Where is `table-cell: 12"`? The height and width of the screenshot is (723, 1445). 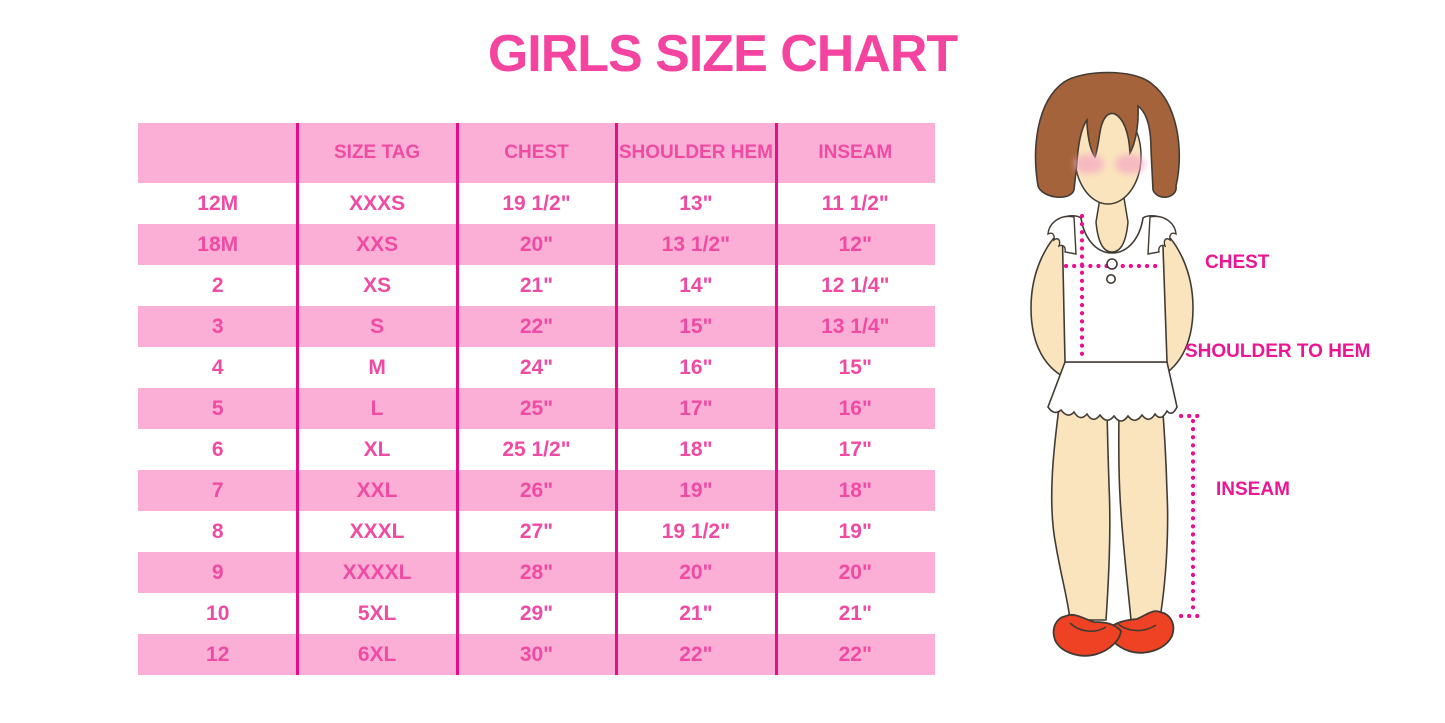
table-cell: 12" is located at coordinates (855, 244).